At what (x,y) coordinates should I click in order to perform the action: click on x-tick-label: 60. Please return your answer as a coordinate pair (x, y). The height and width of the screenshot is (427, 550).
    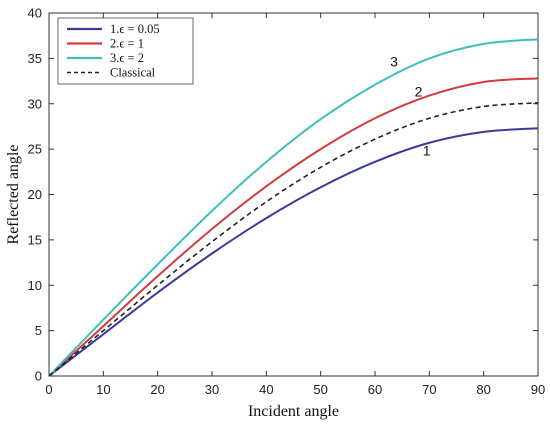
    Looking at the image, I should click on (375, 389).